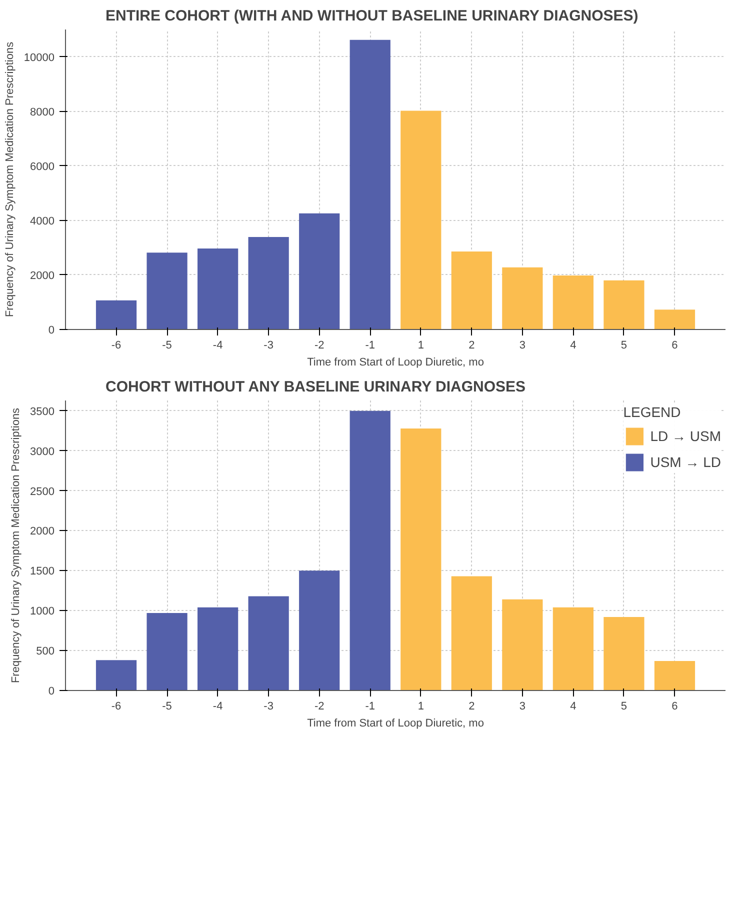 This screenshot has height=917, width=750. I want to click on y-tick-label: 10000, so click(39, 58).